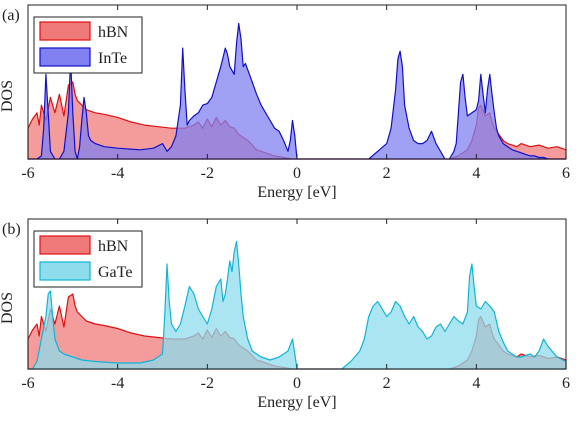 The height and width of the screenshot is (431, 581). Describe the element at coordinates (65, 271) in the screenshot. I see `legend-swatch-gate` at that location.